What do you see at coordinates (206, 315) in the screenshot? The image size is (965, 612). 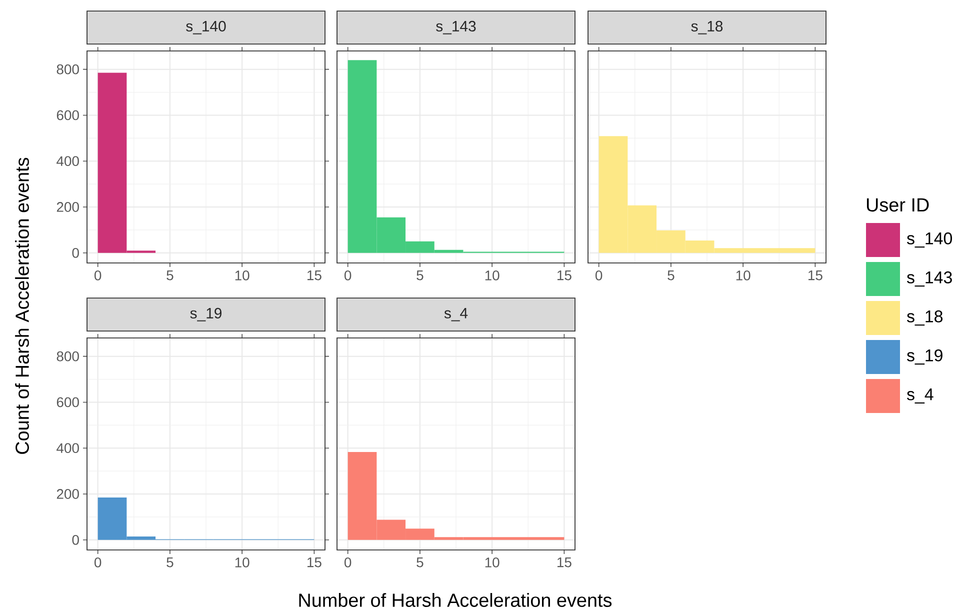 I see `chart-title: s_19` at bounding box center [206, 315].